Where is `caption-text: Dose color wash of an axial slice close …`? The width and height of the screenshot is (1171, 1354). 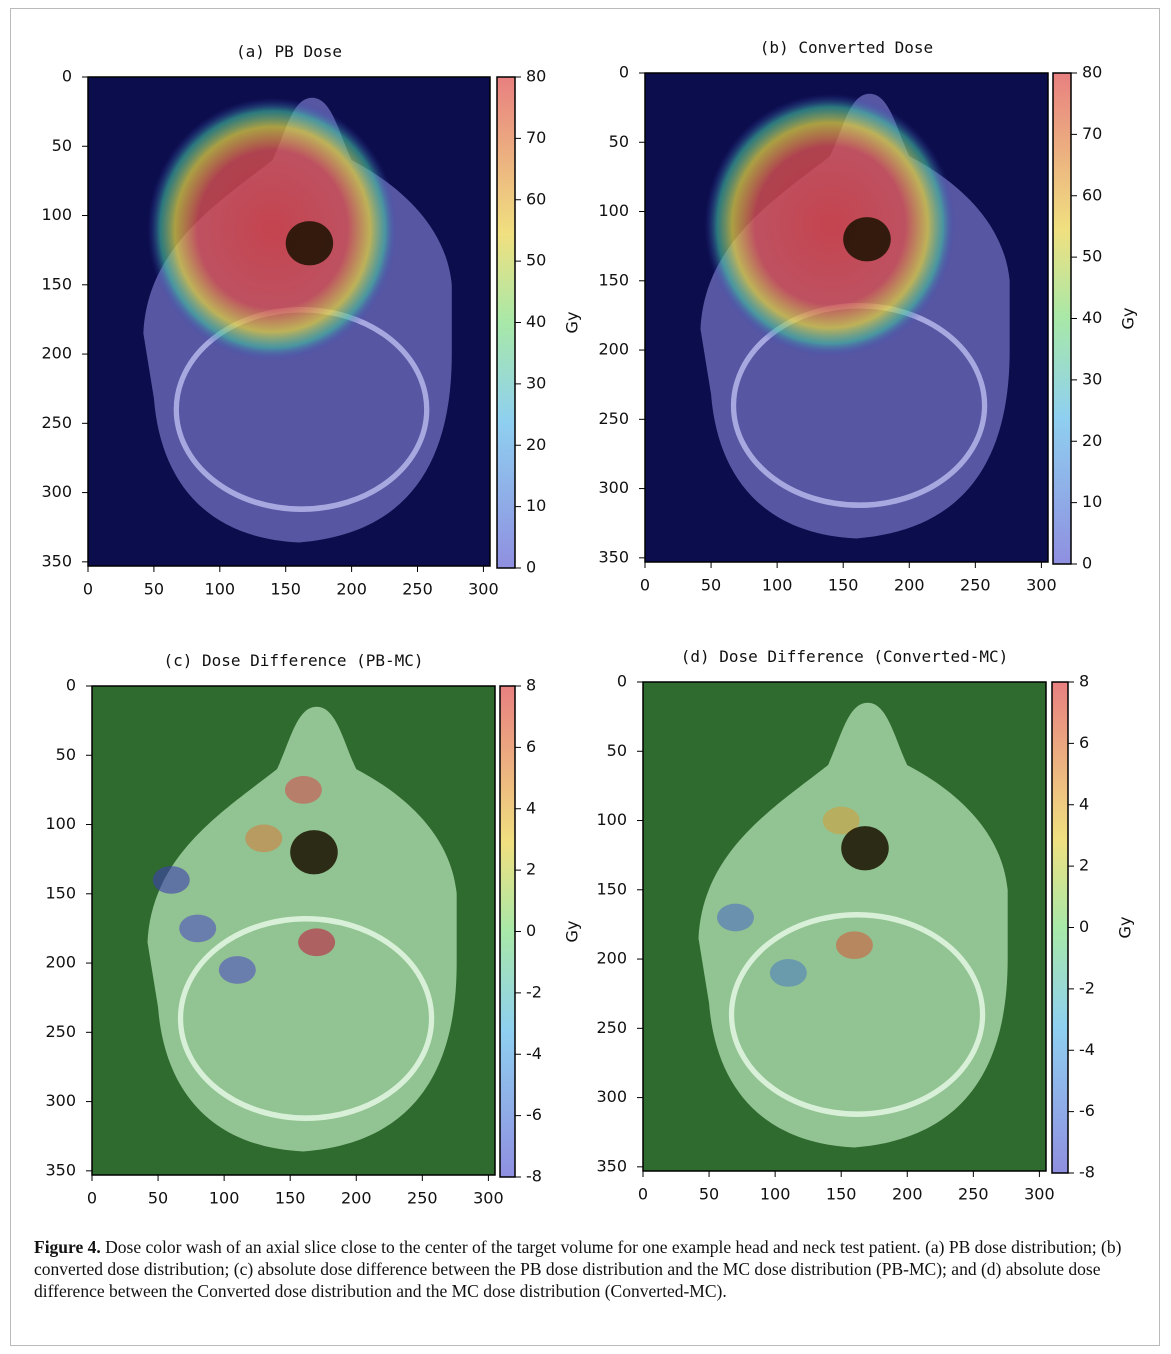
caption-text: Dose color wash of an axial slice close … is located at coordinates (578, 1269).